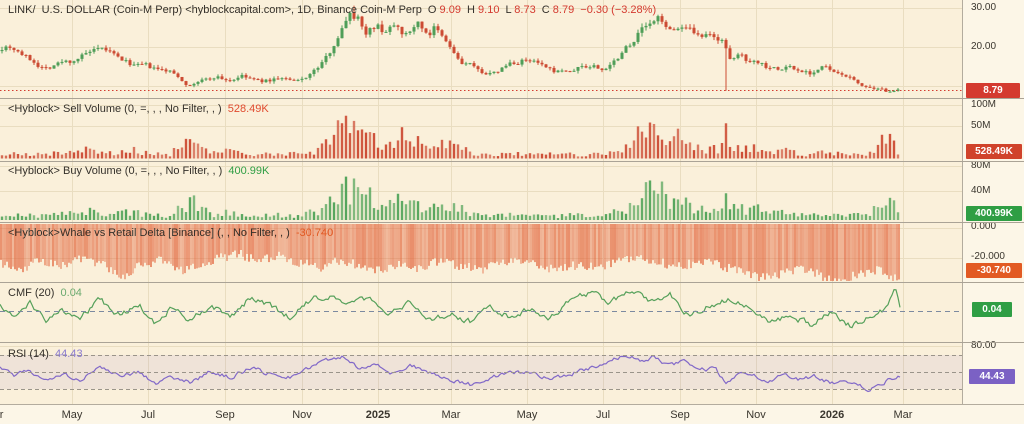  I want to click on buy-volume-value: 400.99K, so click(249, 171).